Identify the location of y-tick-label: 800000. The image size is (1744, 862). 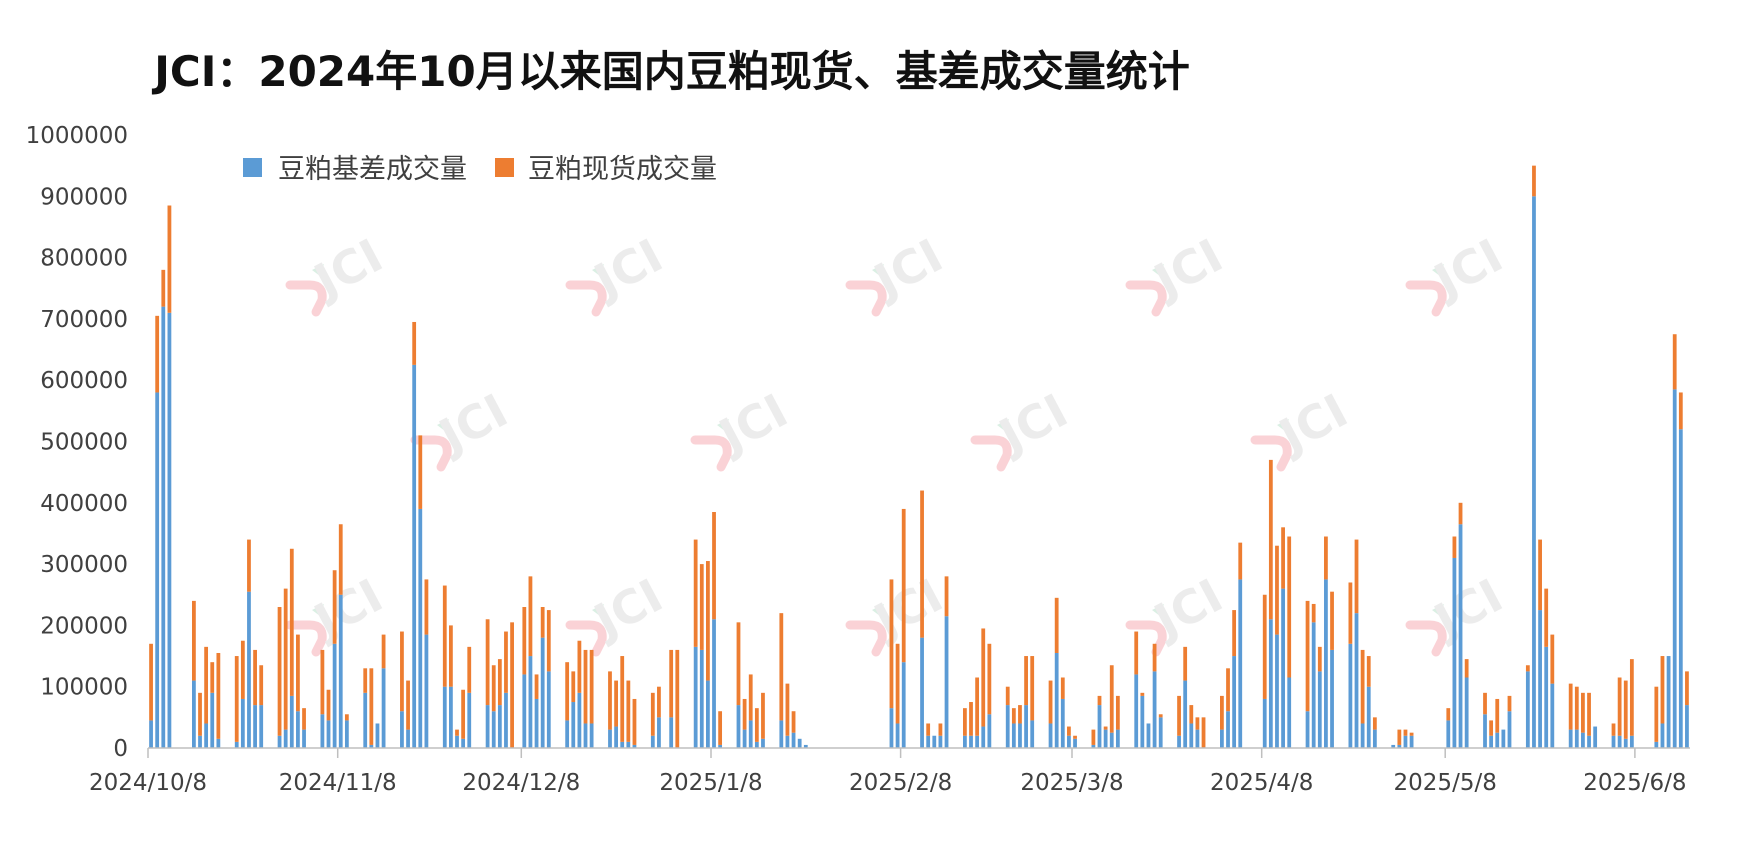
(84, 259).